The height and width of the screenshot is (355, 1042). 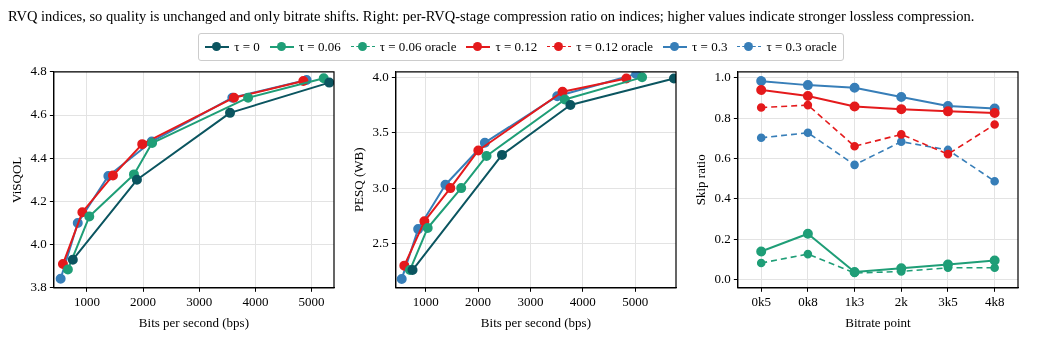 I want to click on y-tick-label: 4.2, so click(x=38, y=200).